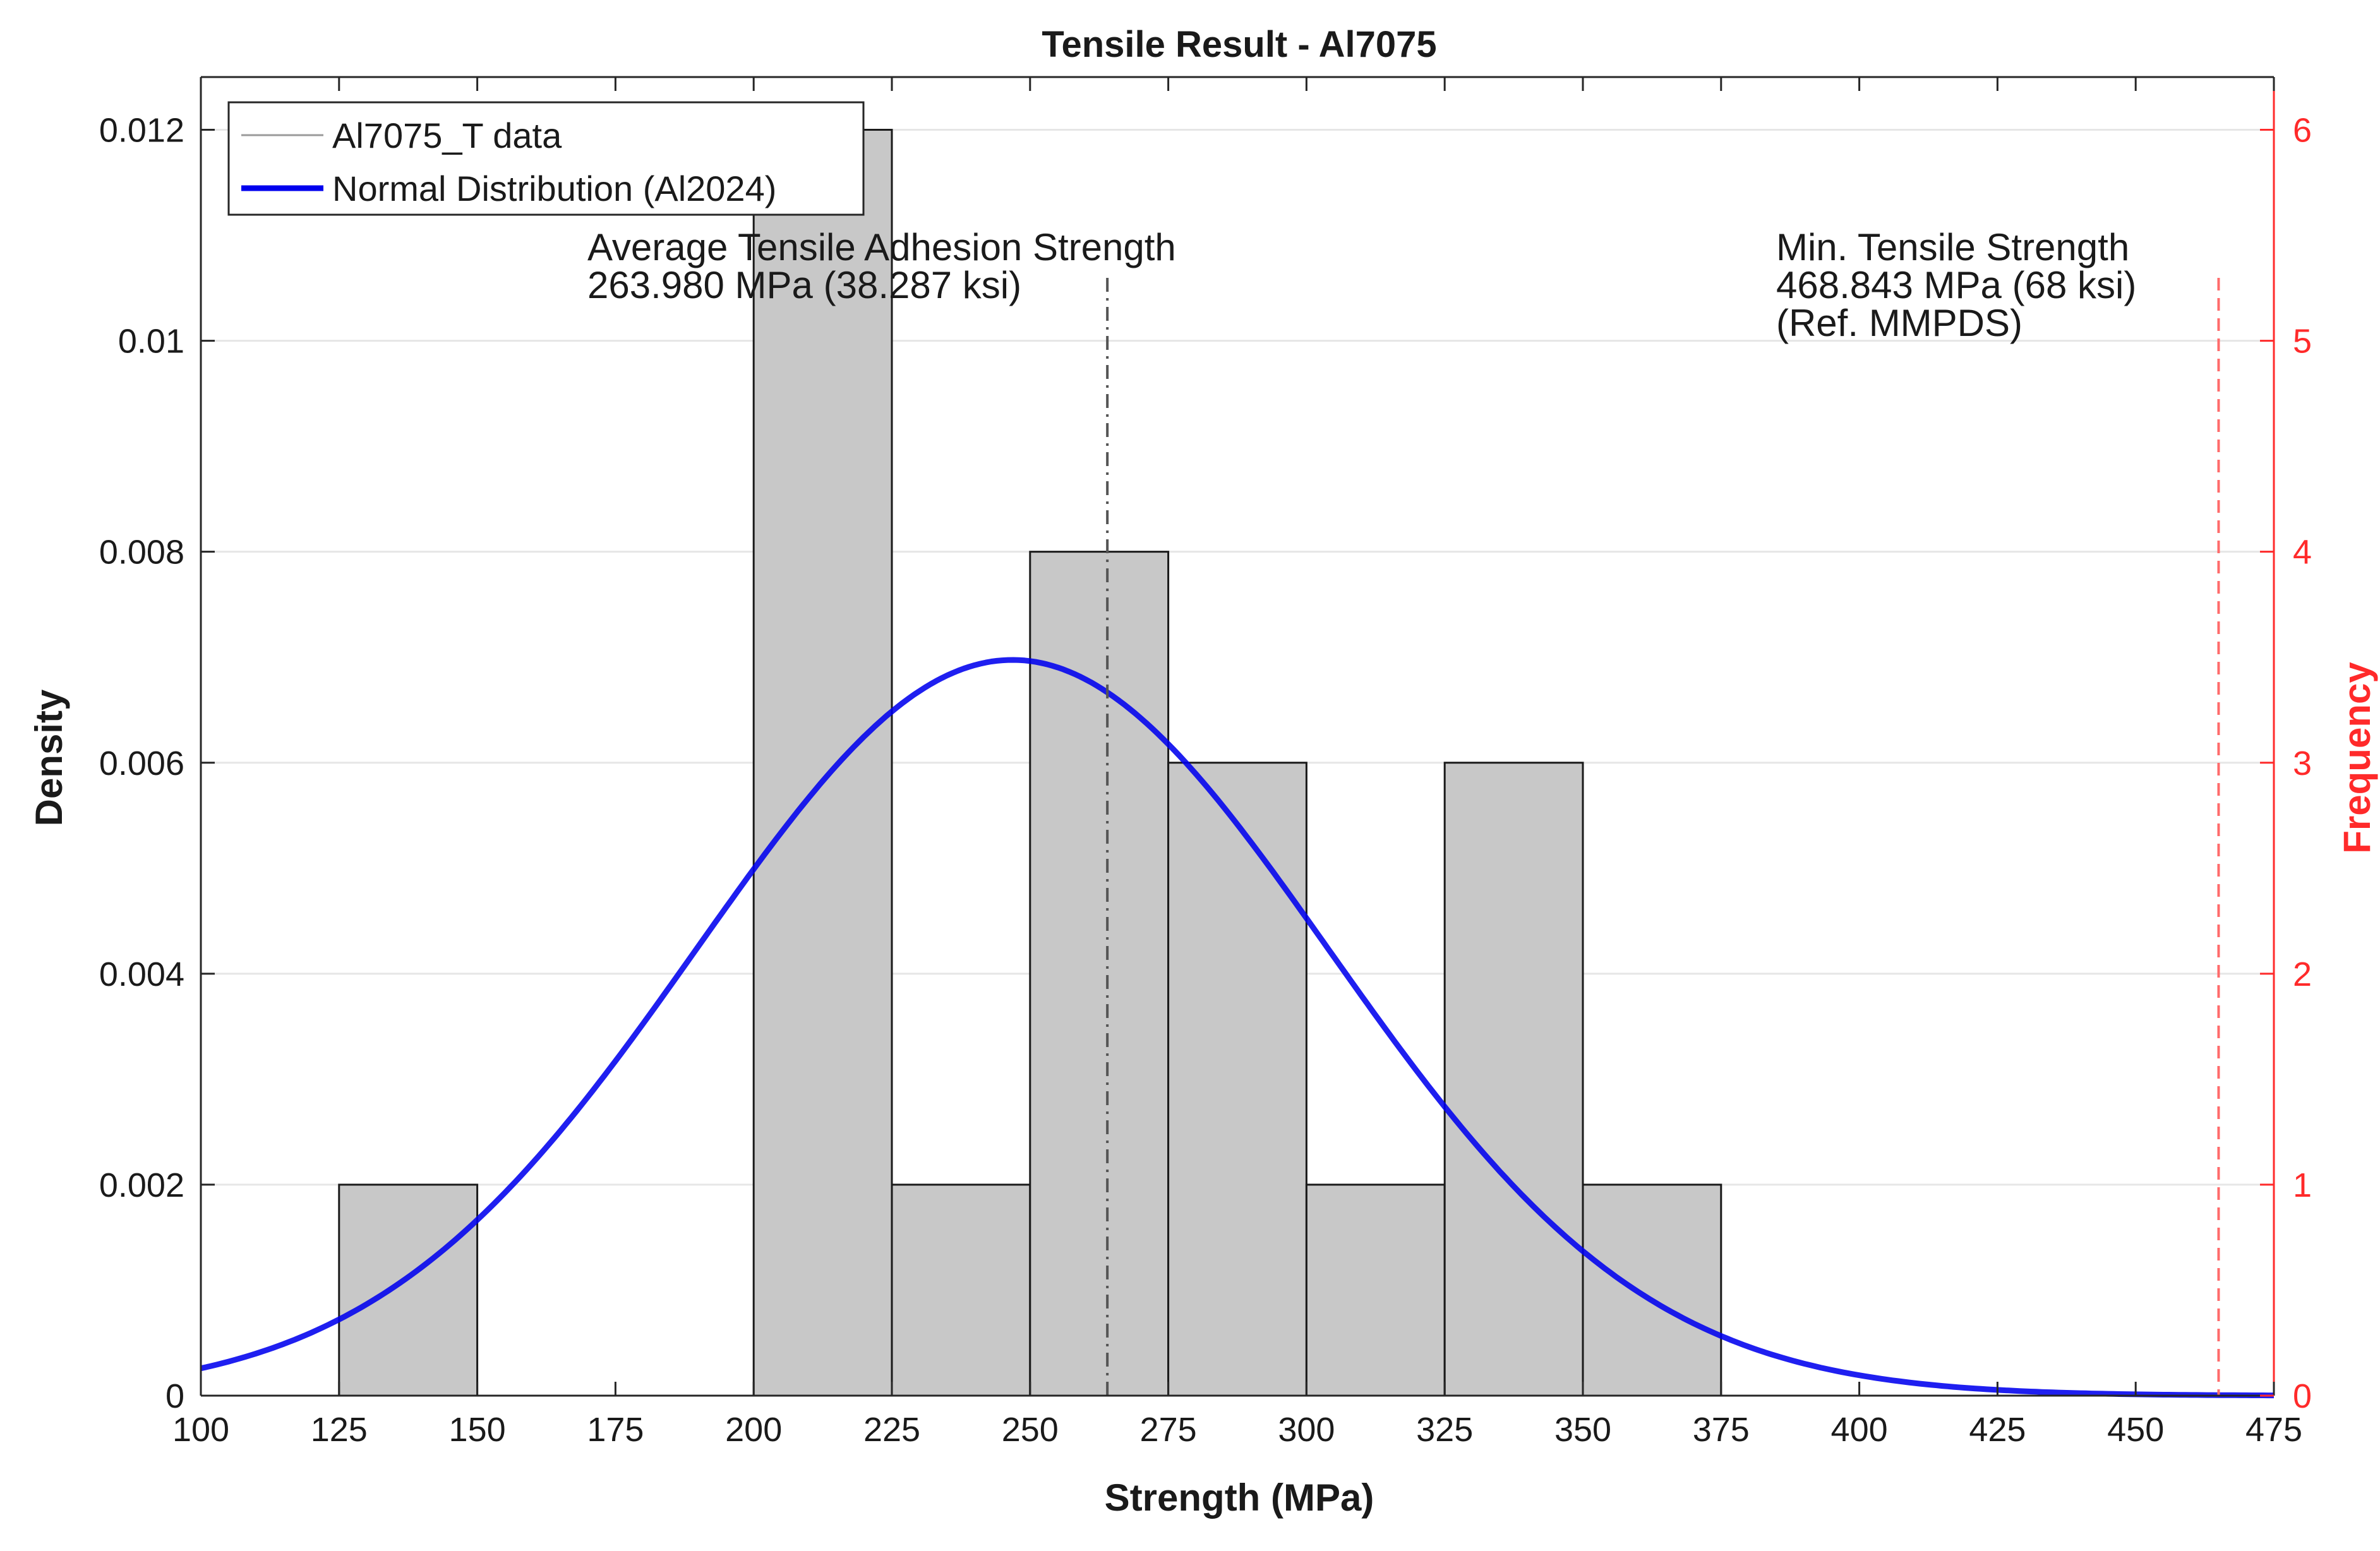 Image resolution: width=2380 pixels, height=1551 pixels. I want to click on x-tick-label-6: 250, so click(1030, 1430).